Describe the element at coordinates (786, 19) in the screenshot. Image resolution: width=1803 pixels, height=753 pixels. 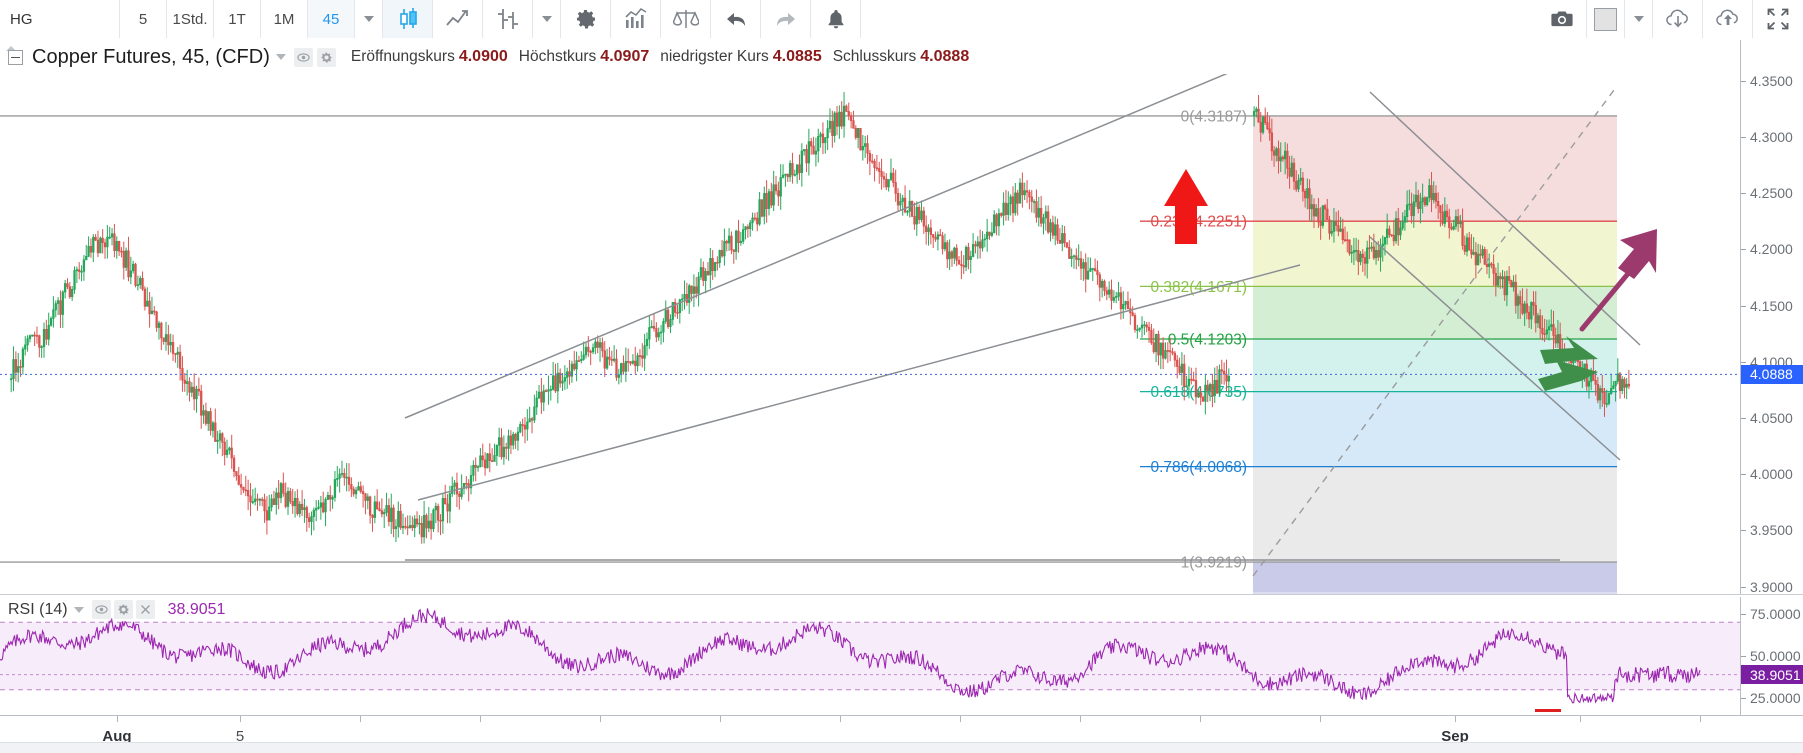
I see `redo-button` at that location.